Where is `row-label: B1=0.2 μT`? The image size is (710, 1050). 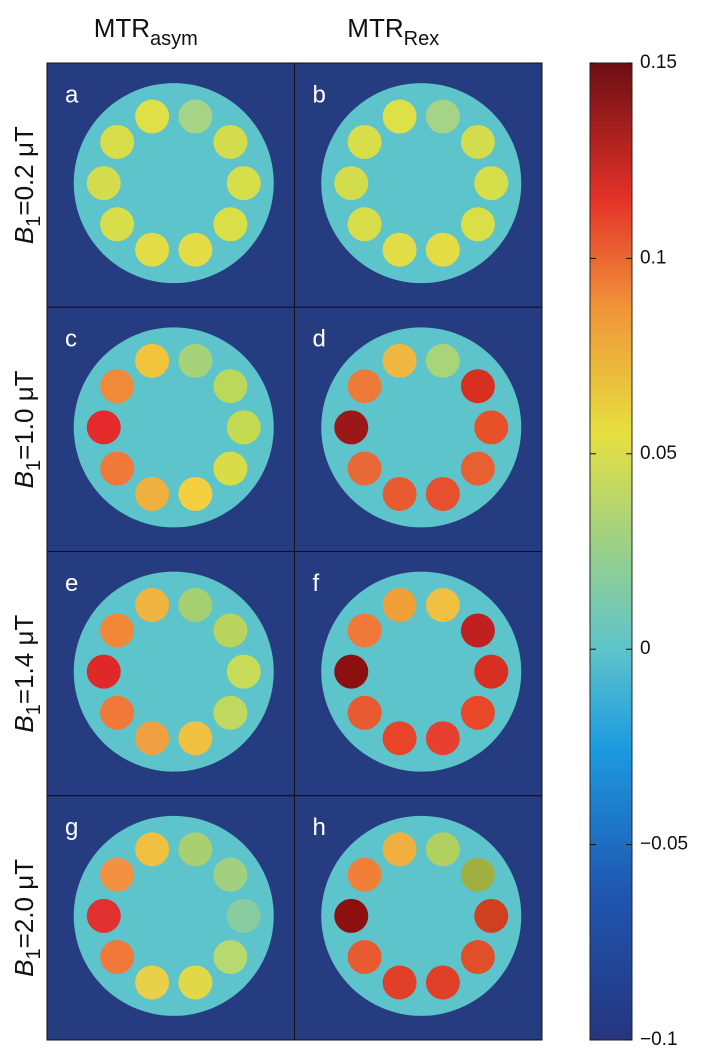
row-label: B1=0.2 μT is located at coordinates (27, 185).